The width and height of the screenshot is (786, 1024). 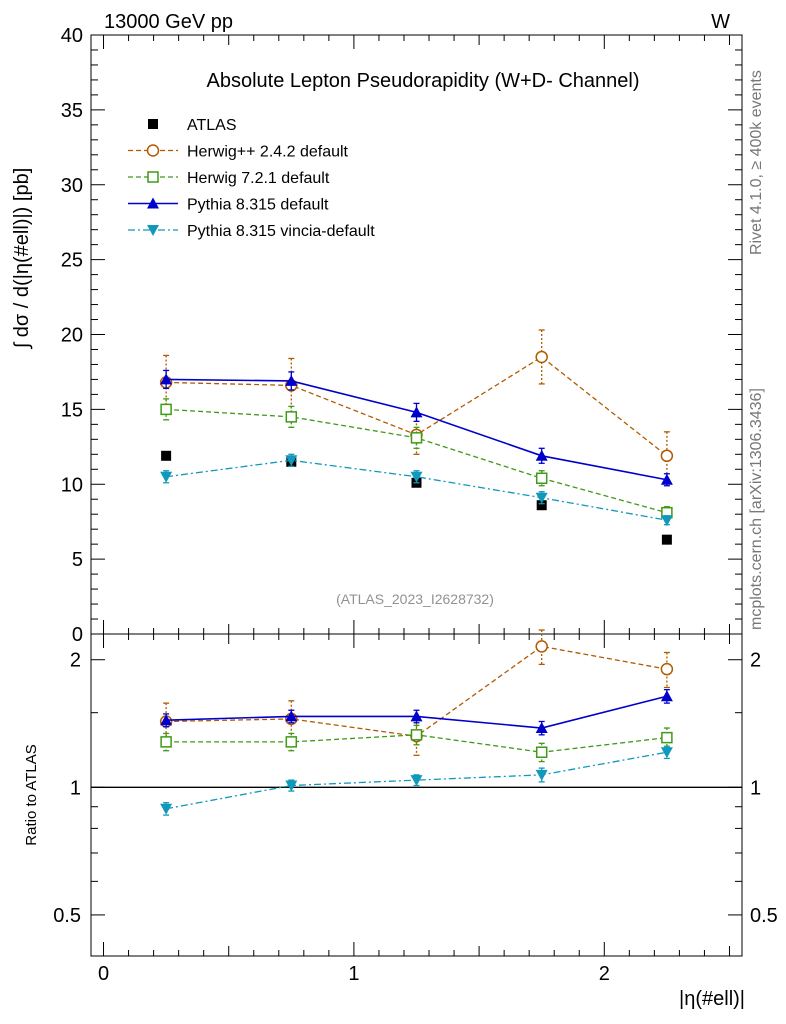 I want to click on series-line, so click(x=416, y=490).